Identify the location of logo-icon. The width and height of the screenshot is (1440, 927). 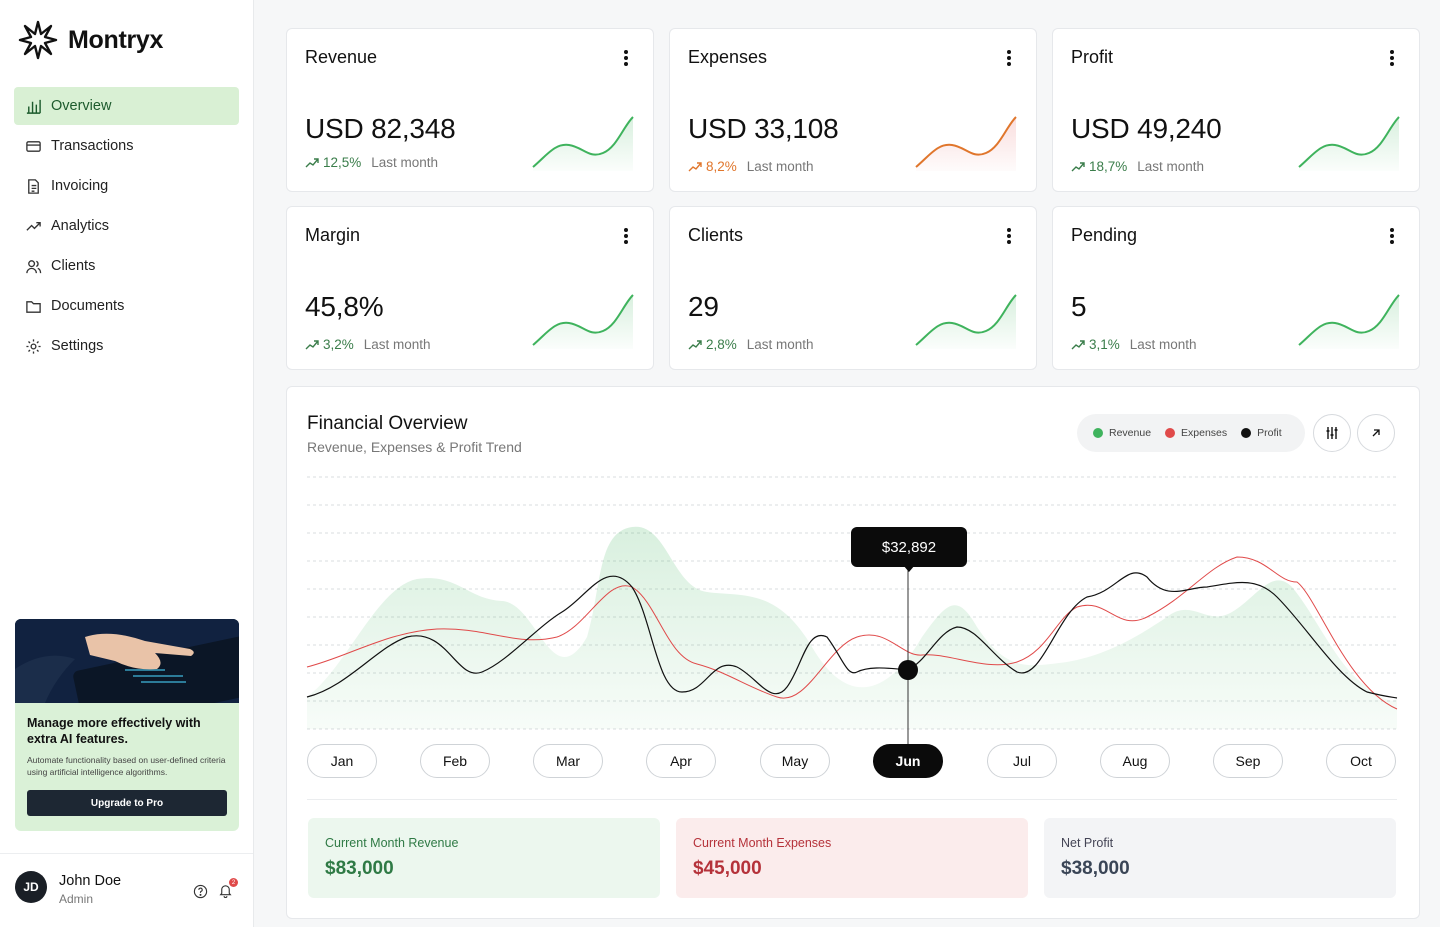
(38, 40).